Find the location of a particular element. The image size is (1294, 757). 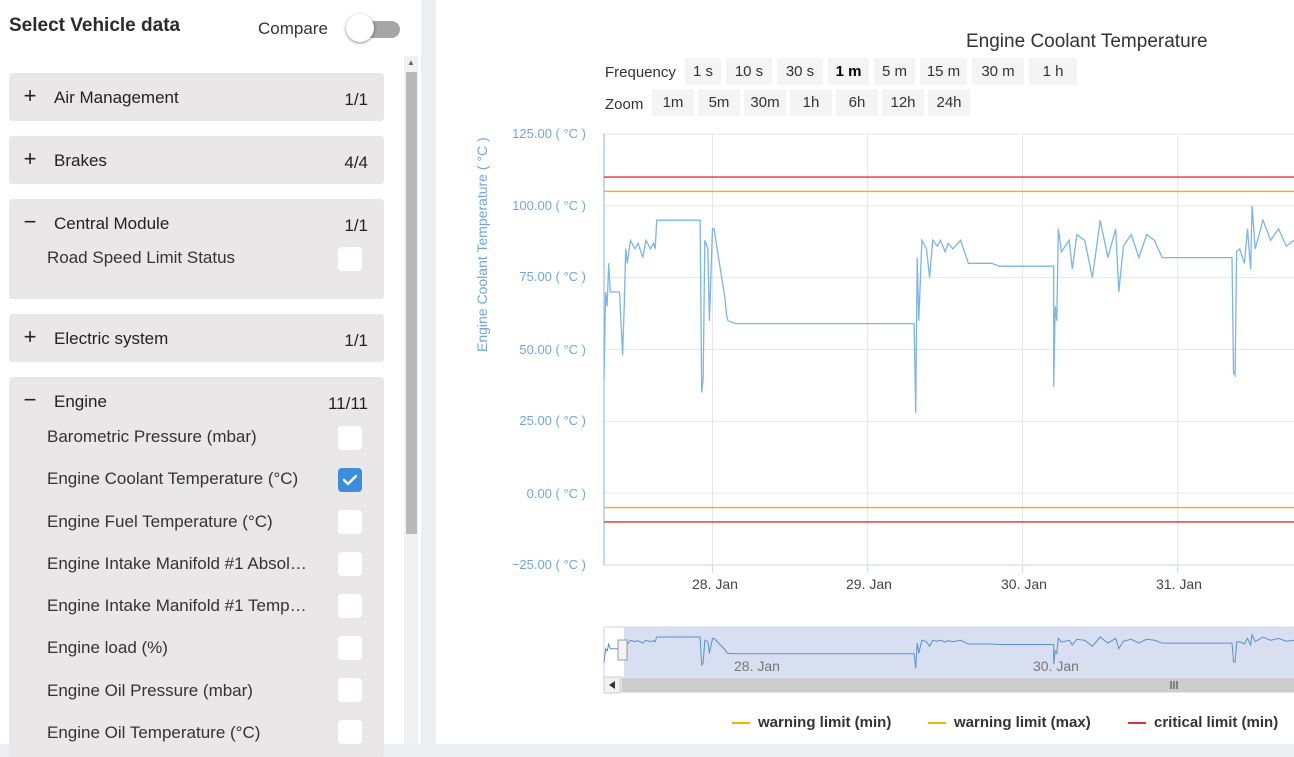

zoom-button-1h: 1h is located at coordinates (811, 102).